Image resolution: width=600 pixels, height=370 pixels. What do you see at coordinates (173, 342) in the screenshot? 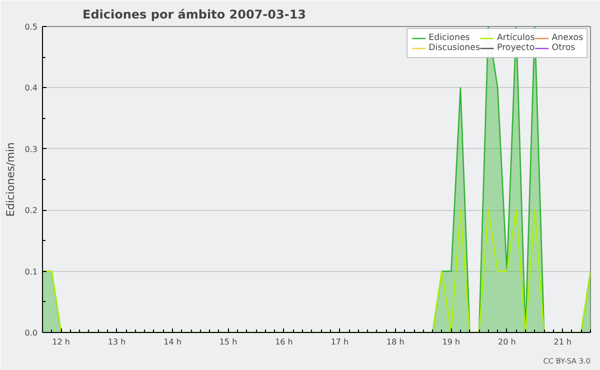
I see `x-tick-label: 14 h` at bounding box center [173, 342].